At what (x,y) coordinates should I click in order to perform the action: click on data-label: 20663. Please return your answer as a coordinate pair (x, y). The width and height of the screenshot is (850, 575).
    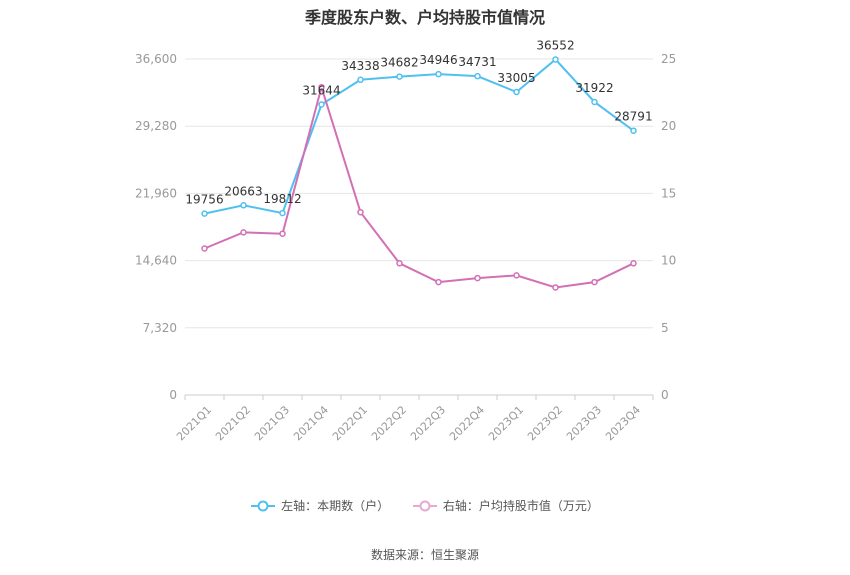
    Looking at the image, I should click on (243, 191).